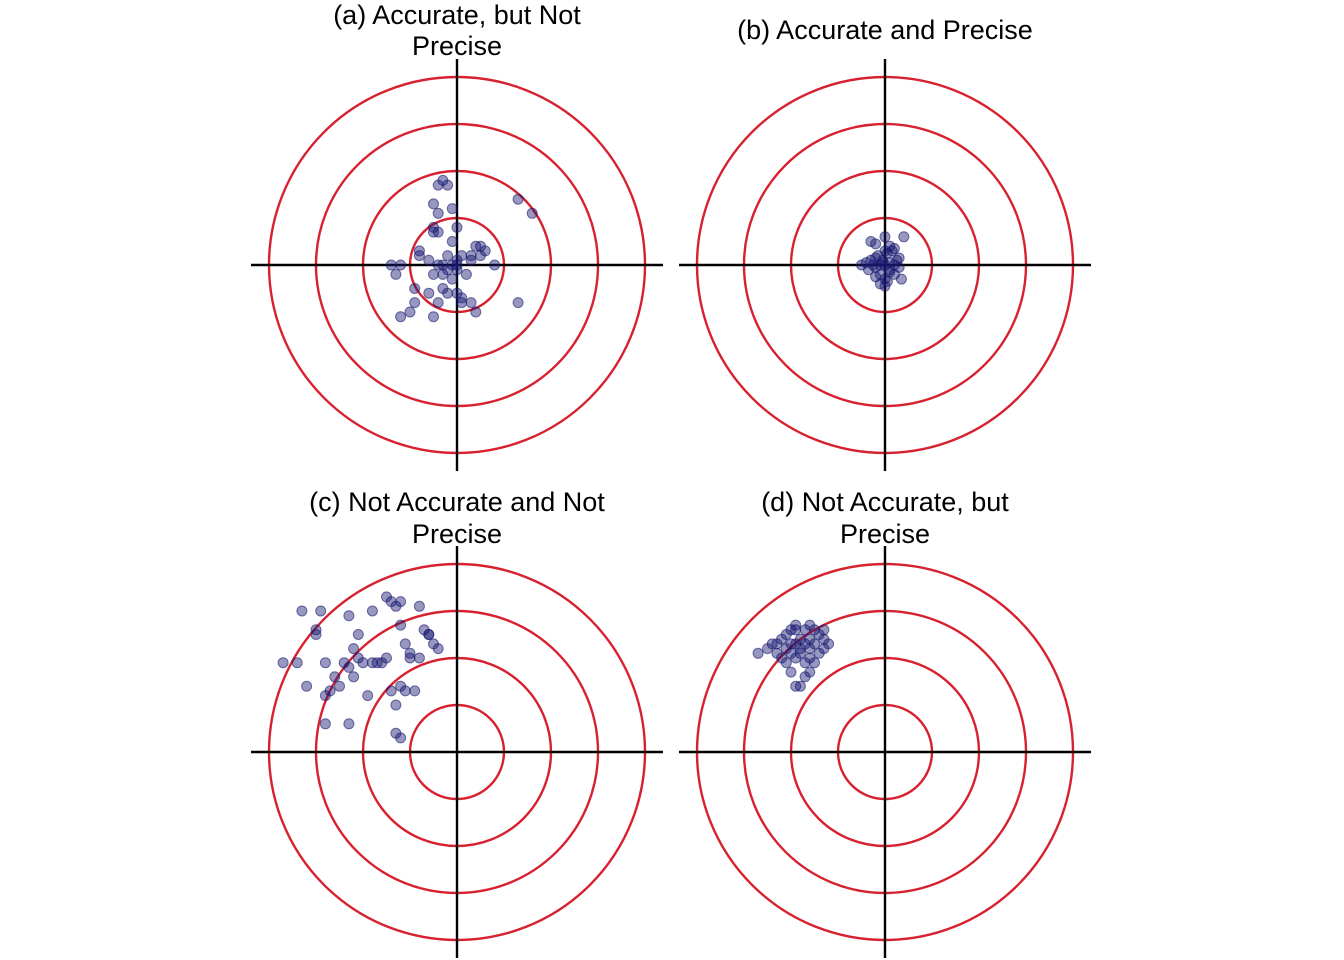 This screenshot has height=960, width=1344. Describe the element at coordinates (885, 502) in the screenshot. I see `panel-d-title-line-1: (d) Not Accurate, but` at that location.